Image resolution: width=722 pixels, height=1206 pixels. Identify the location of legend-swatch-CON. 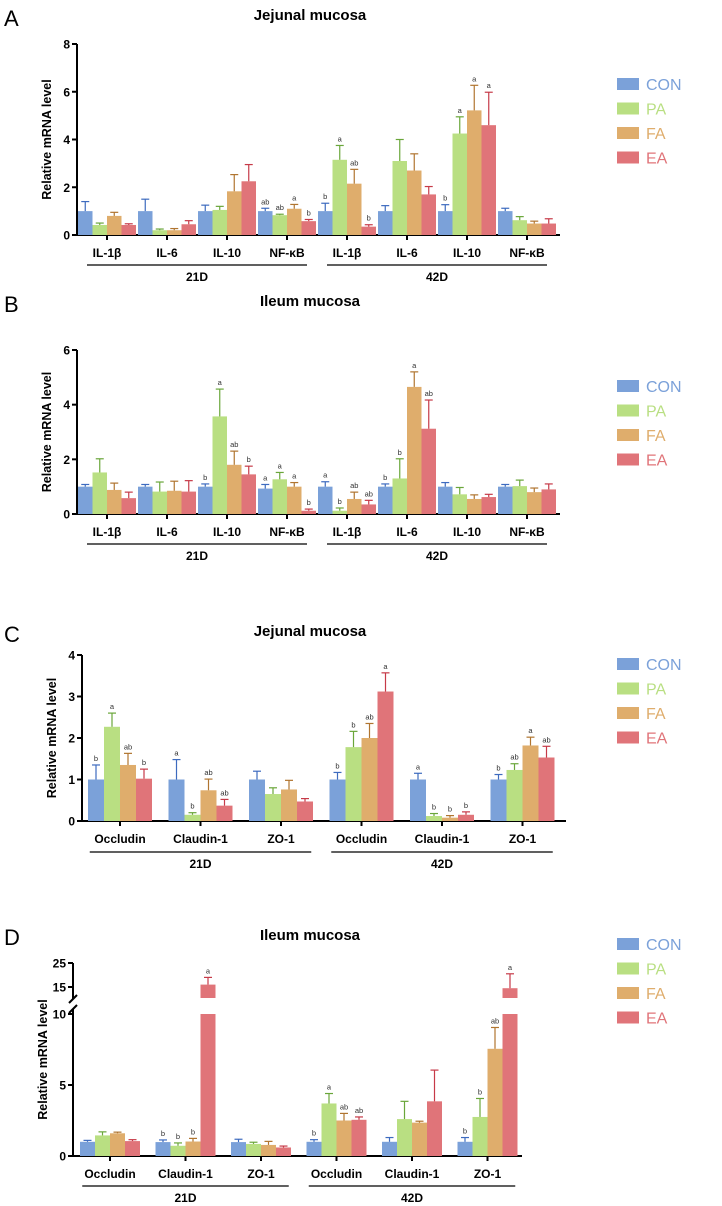
(628, 944).